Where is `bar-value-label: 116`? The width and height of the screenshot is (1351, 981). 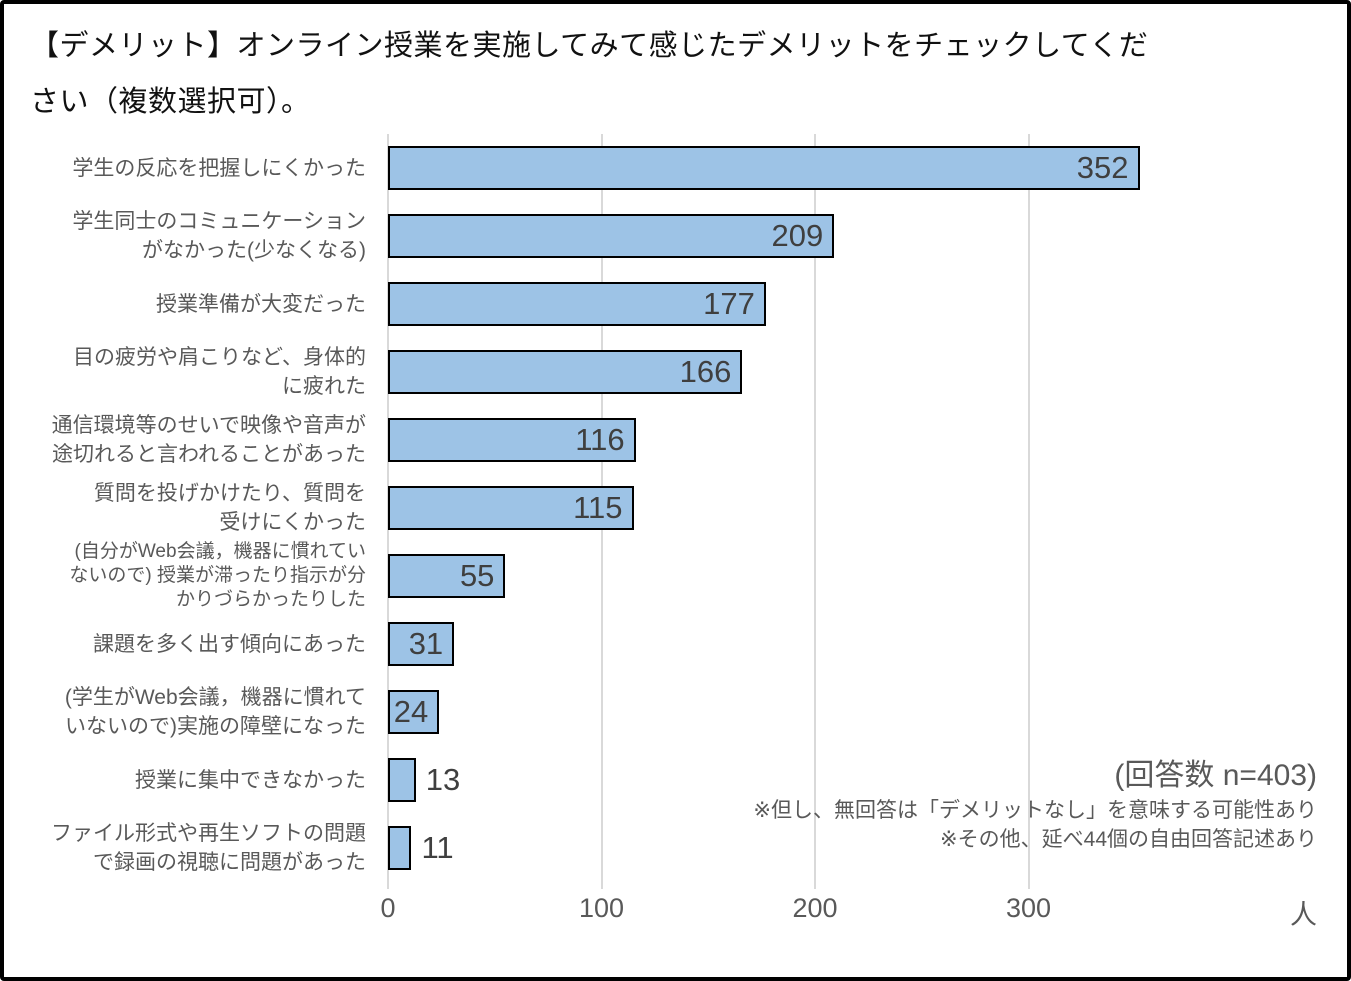
bar-value-label: 116 is located at coordinates (600, 439).